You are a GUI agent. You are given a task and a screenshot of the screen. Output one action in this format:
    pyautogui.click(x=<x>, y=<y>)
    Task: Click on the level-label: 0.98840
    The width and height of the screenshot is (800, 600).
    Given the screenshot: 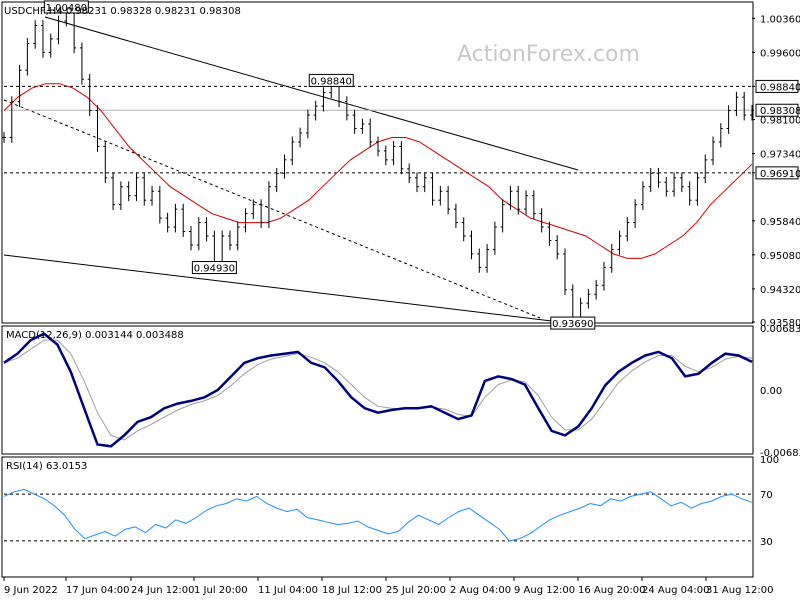 What is the action you would take?
    pyautogui.click(x=331, y=80)
    